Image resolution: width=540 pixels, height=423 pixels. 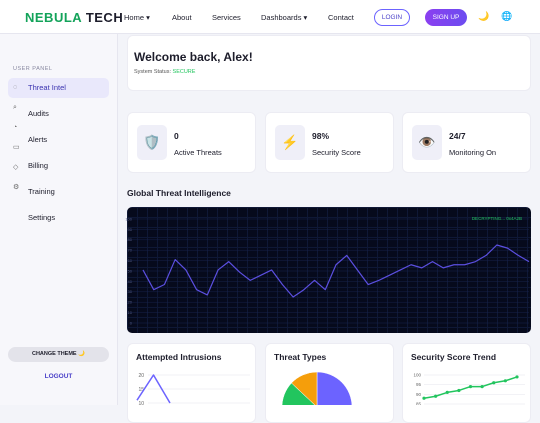 What do you see at coordinates (191, 142) in the screenshot?
I see `stat-card: 🛡️ 0 Active Threats` at bounding box center [191, 142].